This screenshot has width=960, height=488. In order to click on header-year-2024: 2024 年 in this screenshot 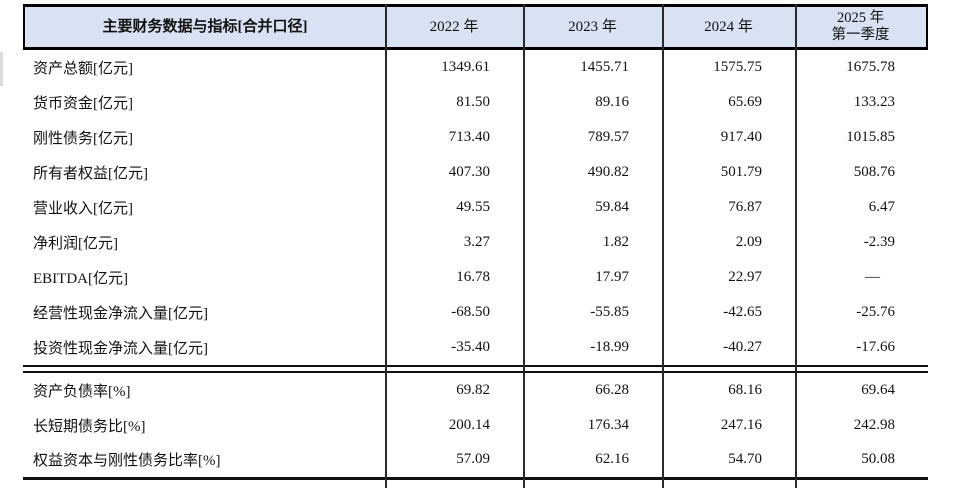, I will do `click(728, 26)`.